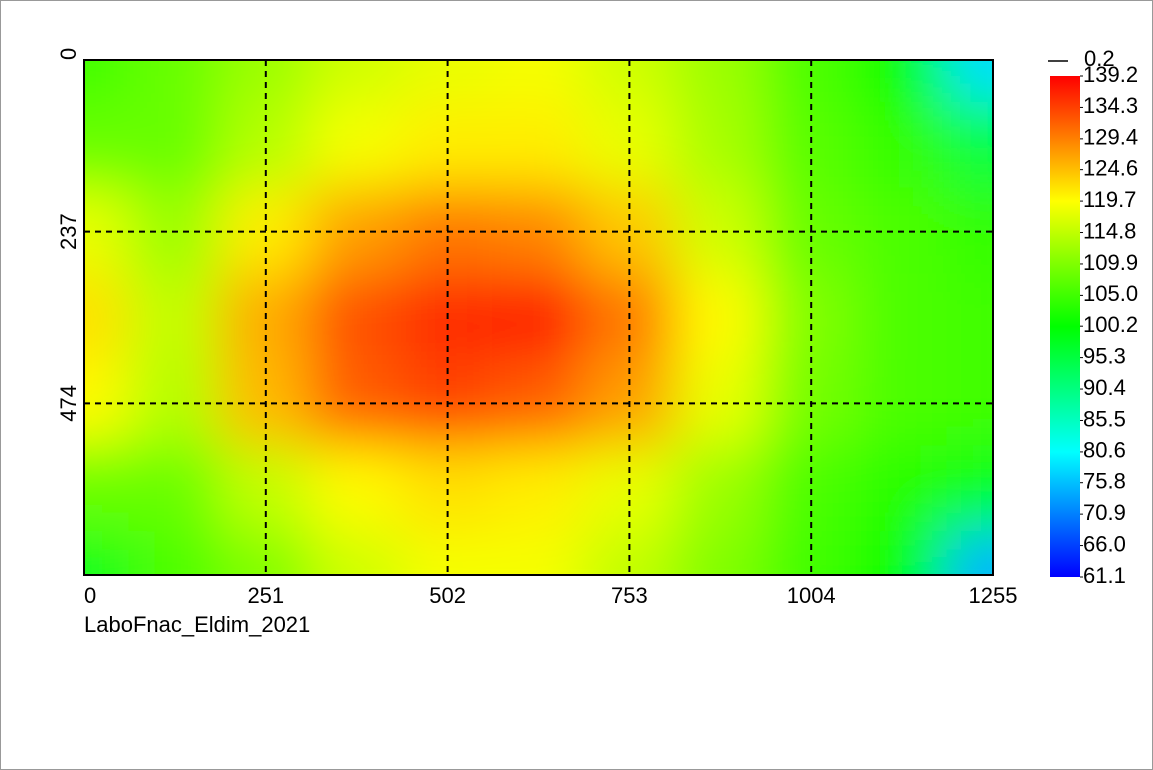 This screenshot has height=770, width=1153. I want to click on x-tick-label: 502, so click(447, 595).